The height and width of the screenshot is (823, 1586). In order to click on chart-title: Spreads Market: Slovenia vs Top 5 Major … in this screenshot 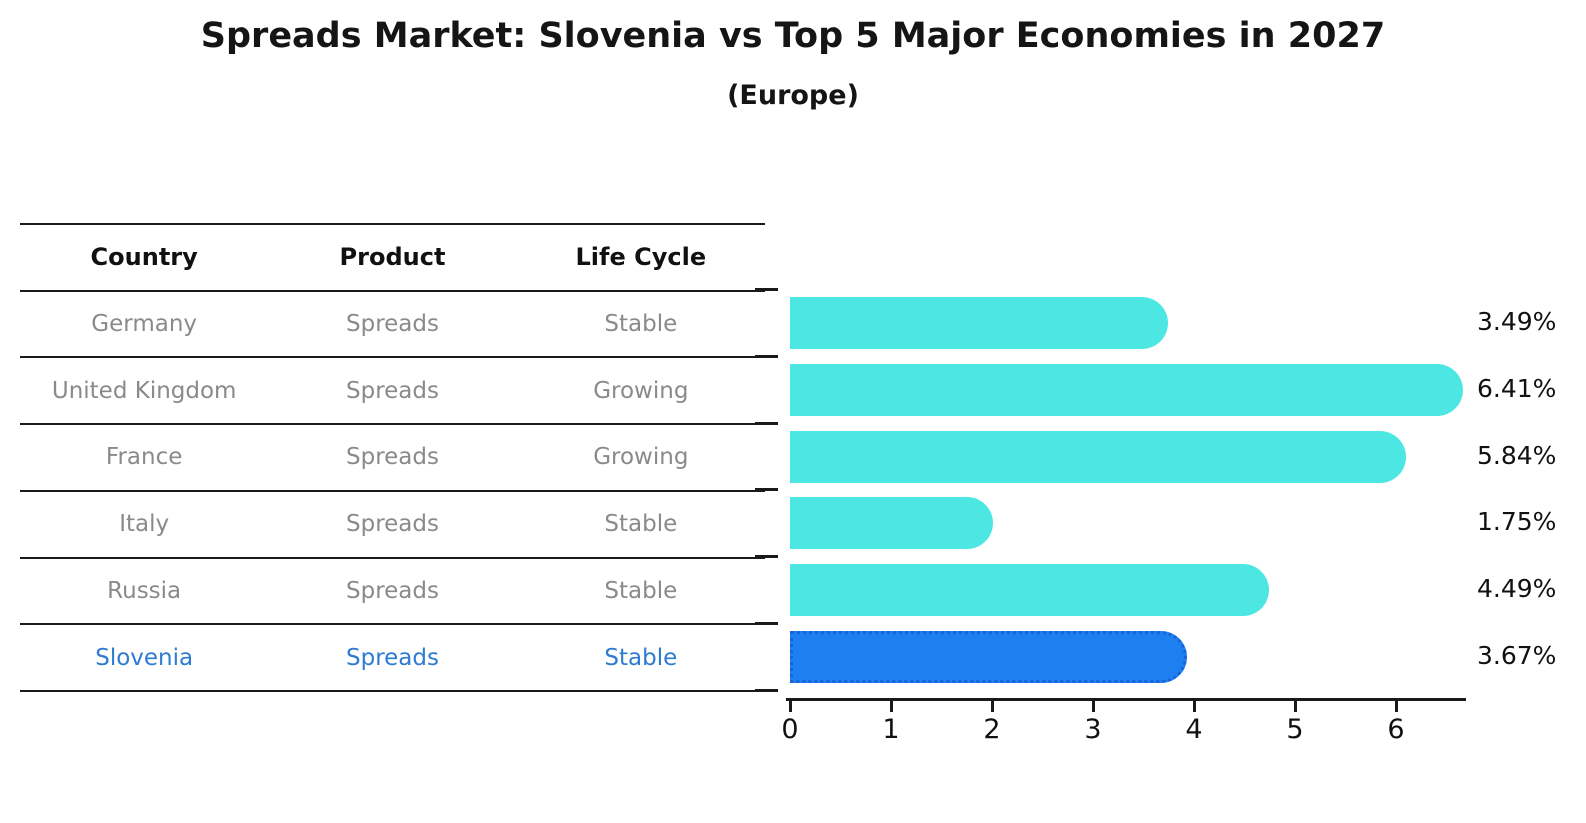, I will do `click(793, 36)`.